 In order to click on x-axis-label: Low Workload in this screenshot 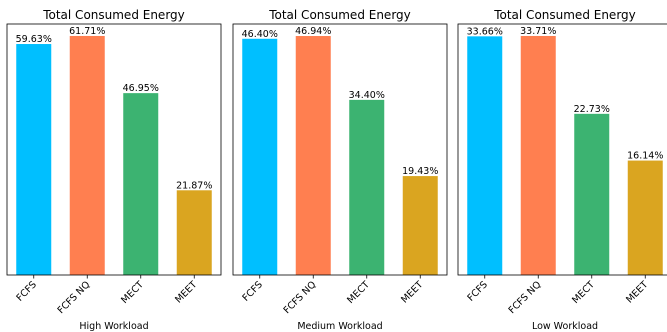, I will do `click(565, 326)`.